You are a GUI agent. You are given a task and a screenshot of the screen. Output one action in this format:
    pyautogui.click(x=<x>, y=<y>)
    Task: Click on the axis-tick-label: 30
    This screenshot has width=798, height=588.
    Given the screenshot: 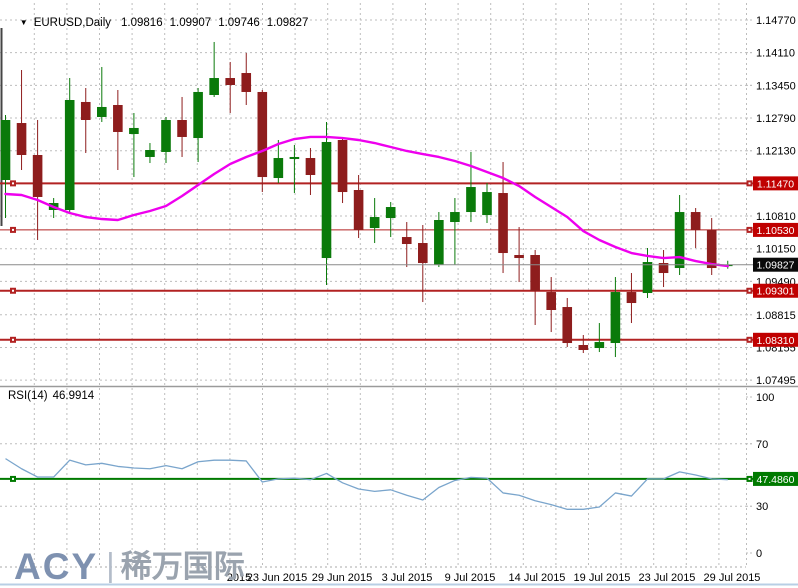 What is the action you would take?
    pyautogui.click(x=762, y=507)
    